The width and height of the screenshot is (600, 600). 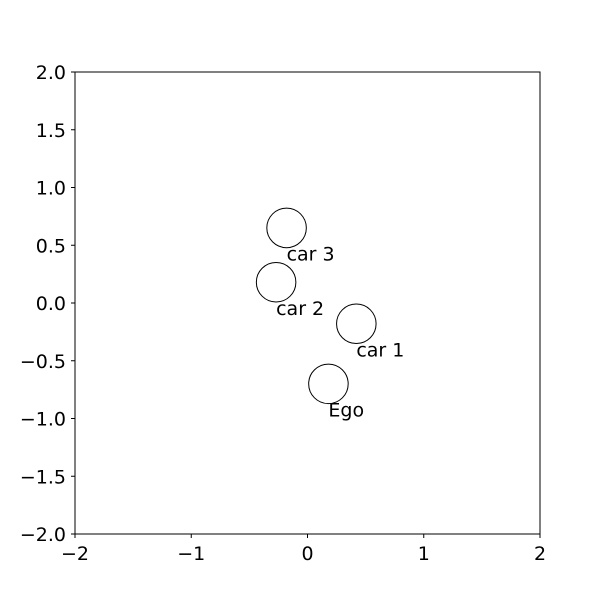 What do you see at coordinates (51, 73) in the screenshot?
I see `y-tick-label: 2.0` at bounding box center [51, 73].